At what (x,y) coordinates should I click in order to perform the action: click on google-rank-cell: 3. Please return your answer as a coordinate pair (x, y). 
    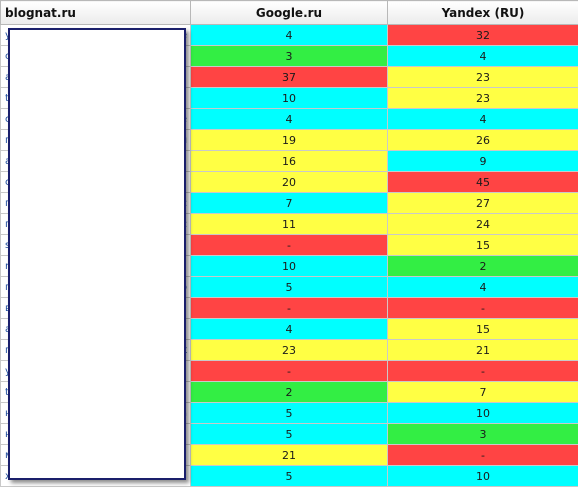
    Looking at the image, I should click on (289, 56).